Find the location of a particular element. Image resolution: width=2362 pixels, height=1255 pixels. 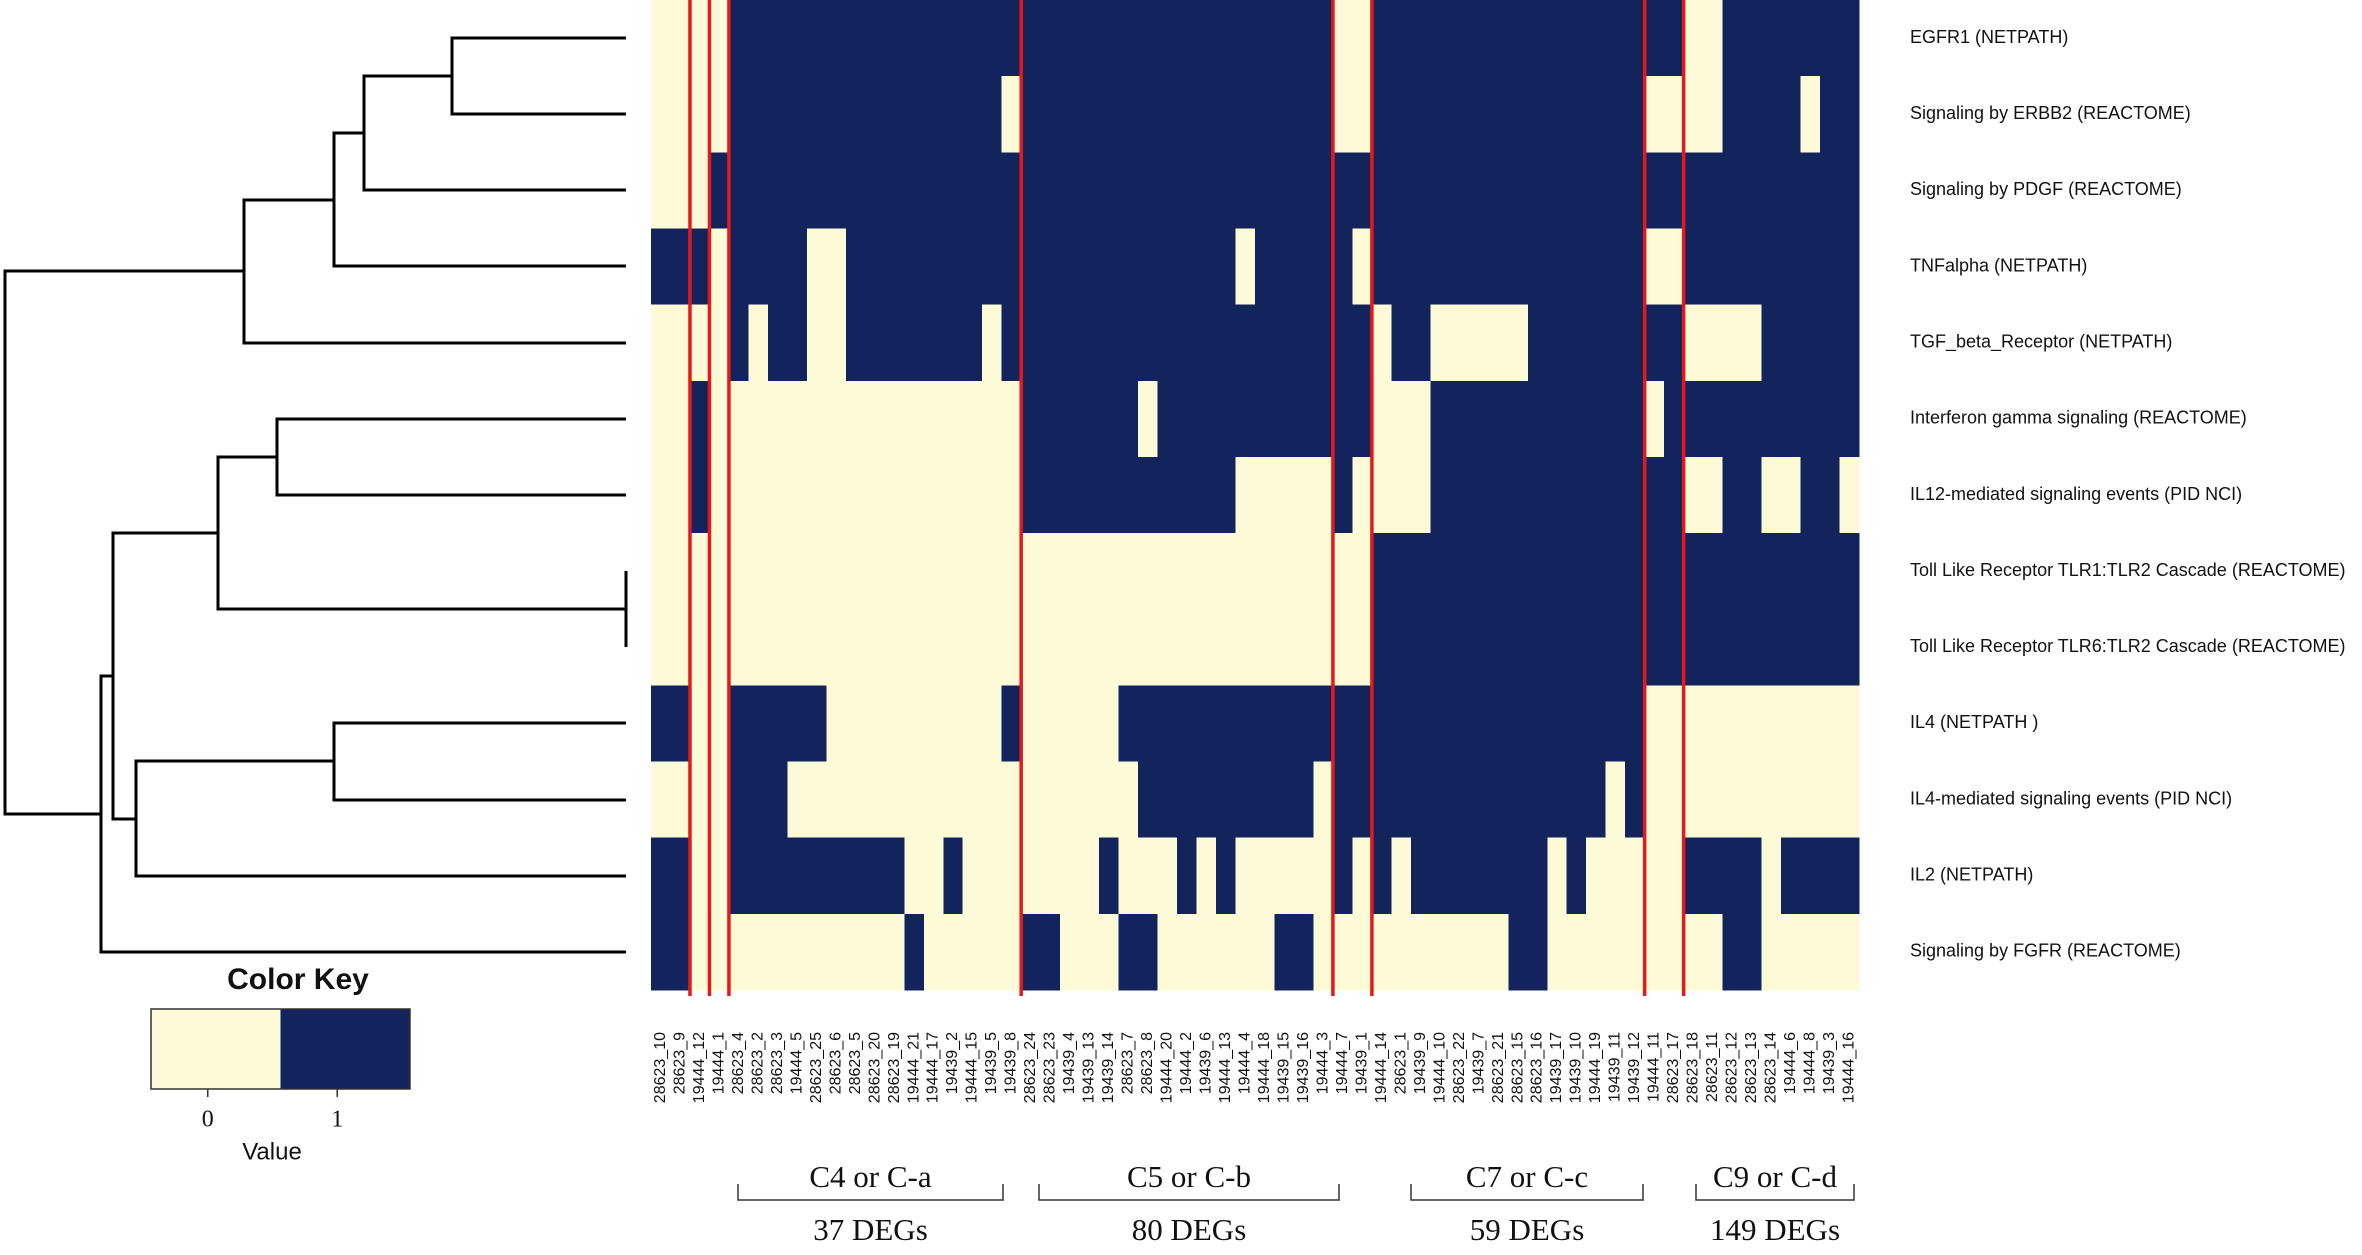

column-label: 19439_17 is located at coordinates (1556, 1067).